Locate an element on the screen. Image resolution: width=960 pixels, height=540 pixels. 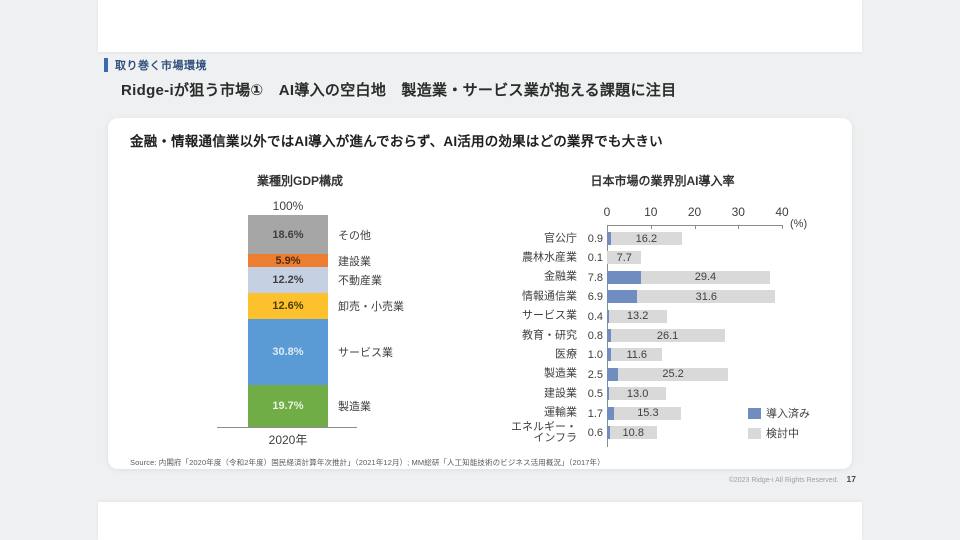
legend-item-considering: 検討中 is located at coordinates (779, 433).